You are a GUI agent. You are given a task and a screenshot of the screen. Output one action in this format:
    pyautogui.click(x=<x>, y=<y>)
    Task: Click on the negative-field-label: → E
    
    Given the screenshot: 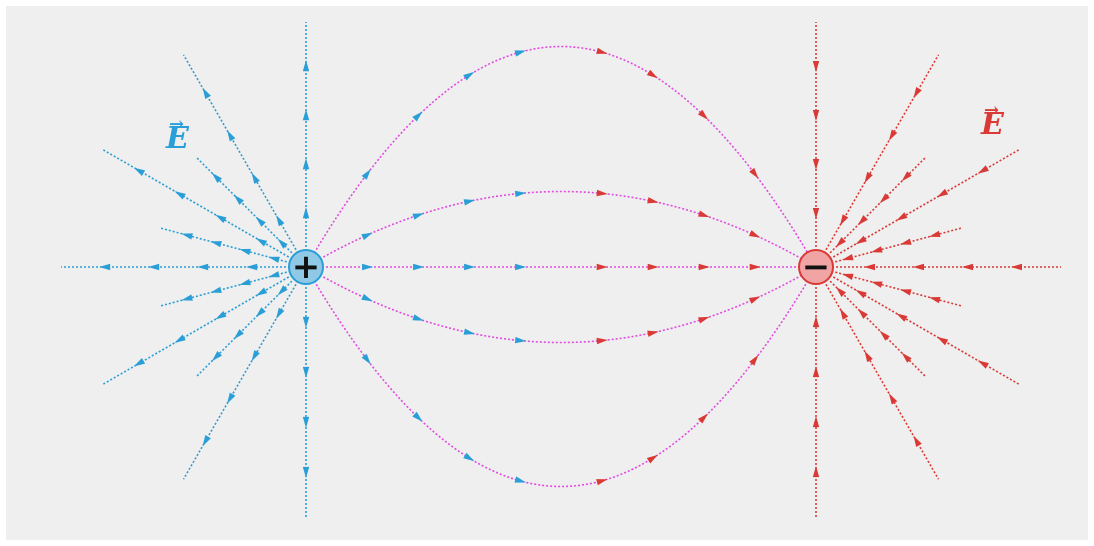 What is the action you would take?
    pyautogui.click(x=992, y=121)
    